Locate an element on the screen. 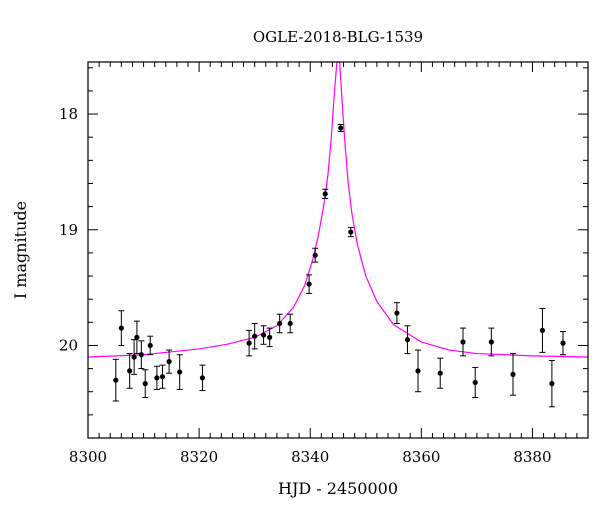  x-tick-label: 8320 is located at coordinates (199, 457).